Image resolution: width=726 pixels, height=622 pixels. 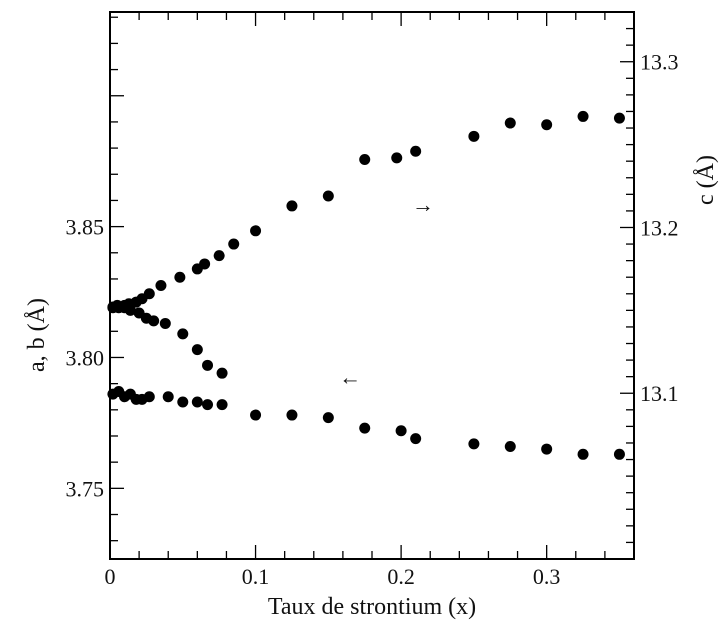 I want to click on y-right-tick-label: 13.1, so click(x=659, y=393).